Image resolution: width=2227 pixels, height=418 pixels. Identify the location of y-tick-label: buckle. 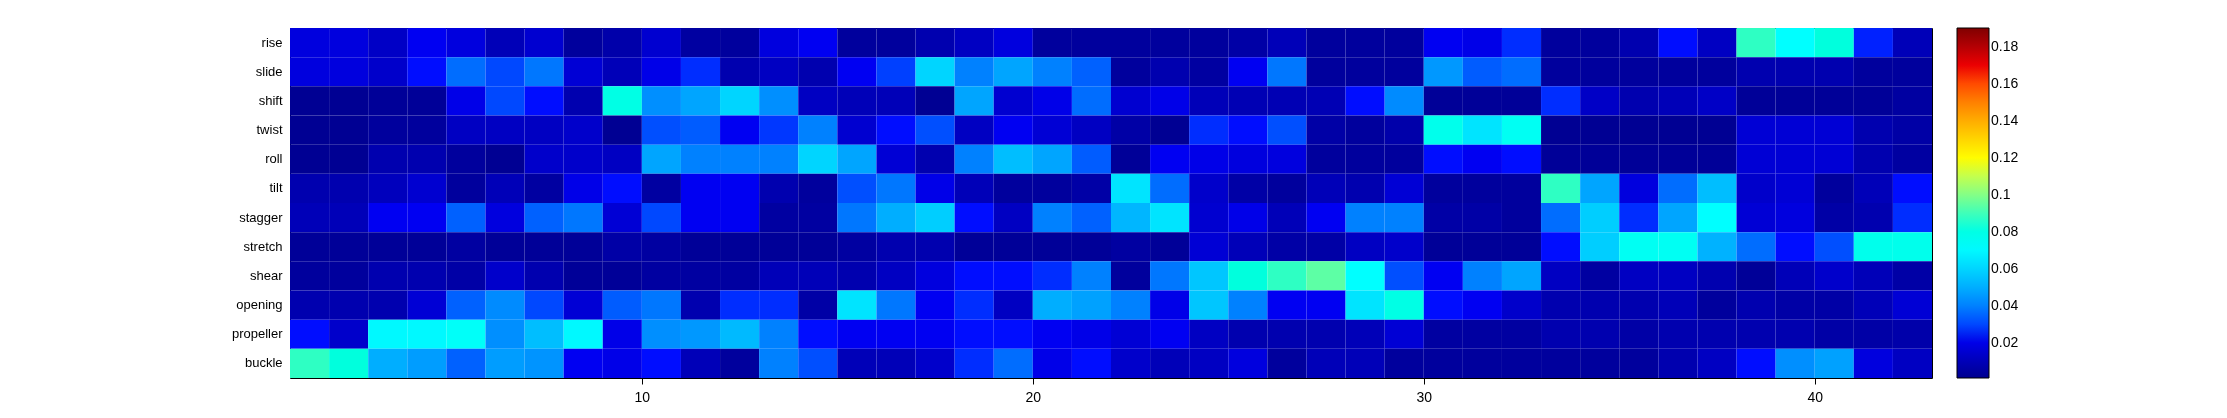
(263, 363).